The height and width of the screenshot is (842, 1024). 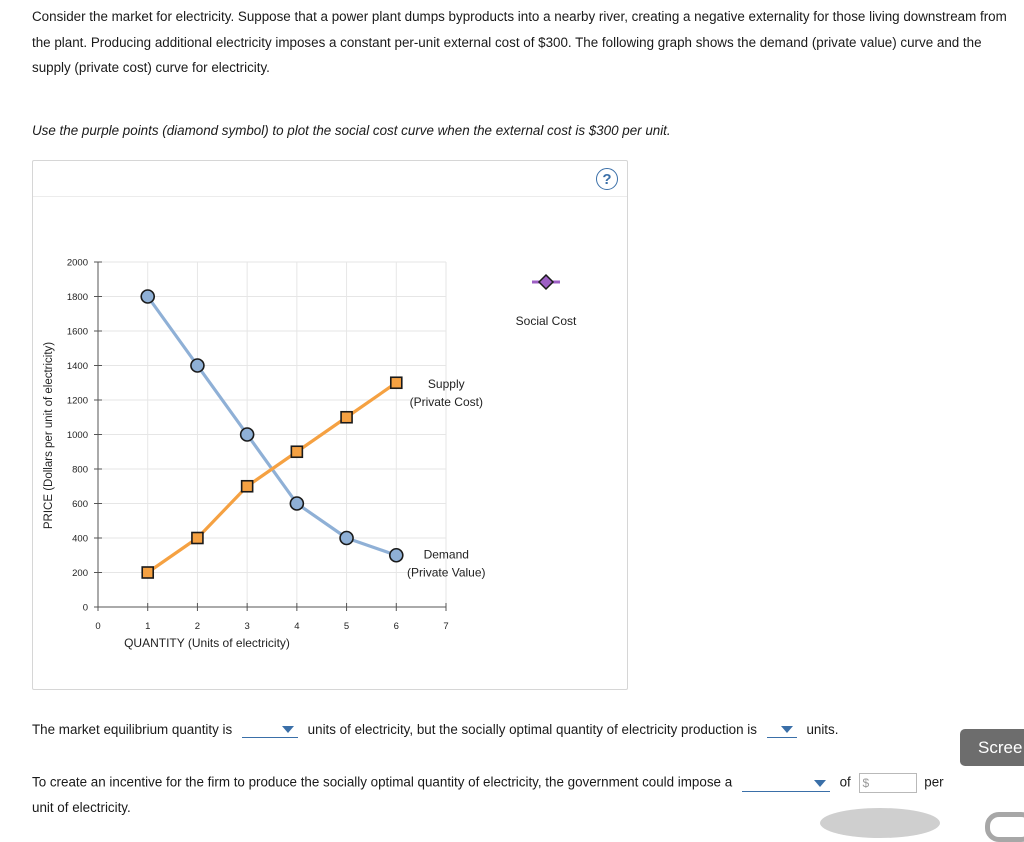 I want to click on series-label: Demand, so click(x=446, y=554).